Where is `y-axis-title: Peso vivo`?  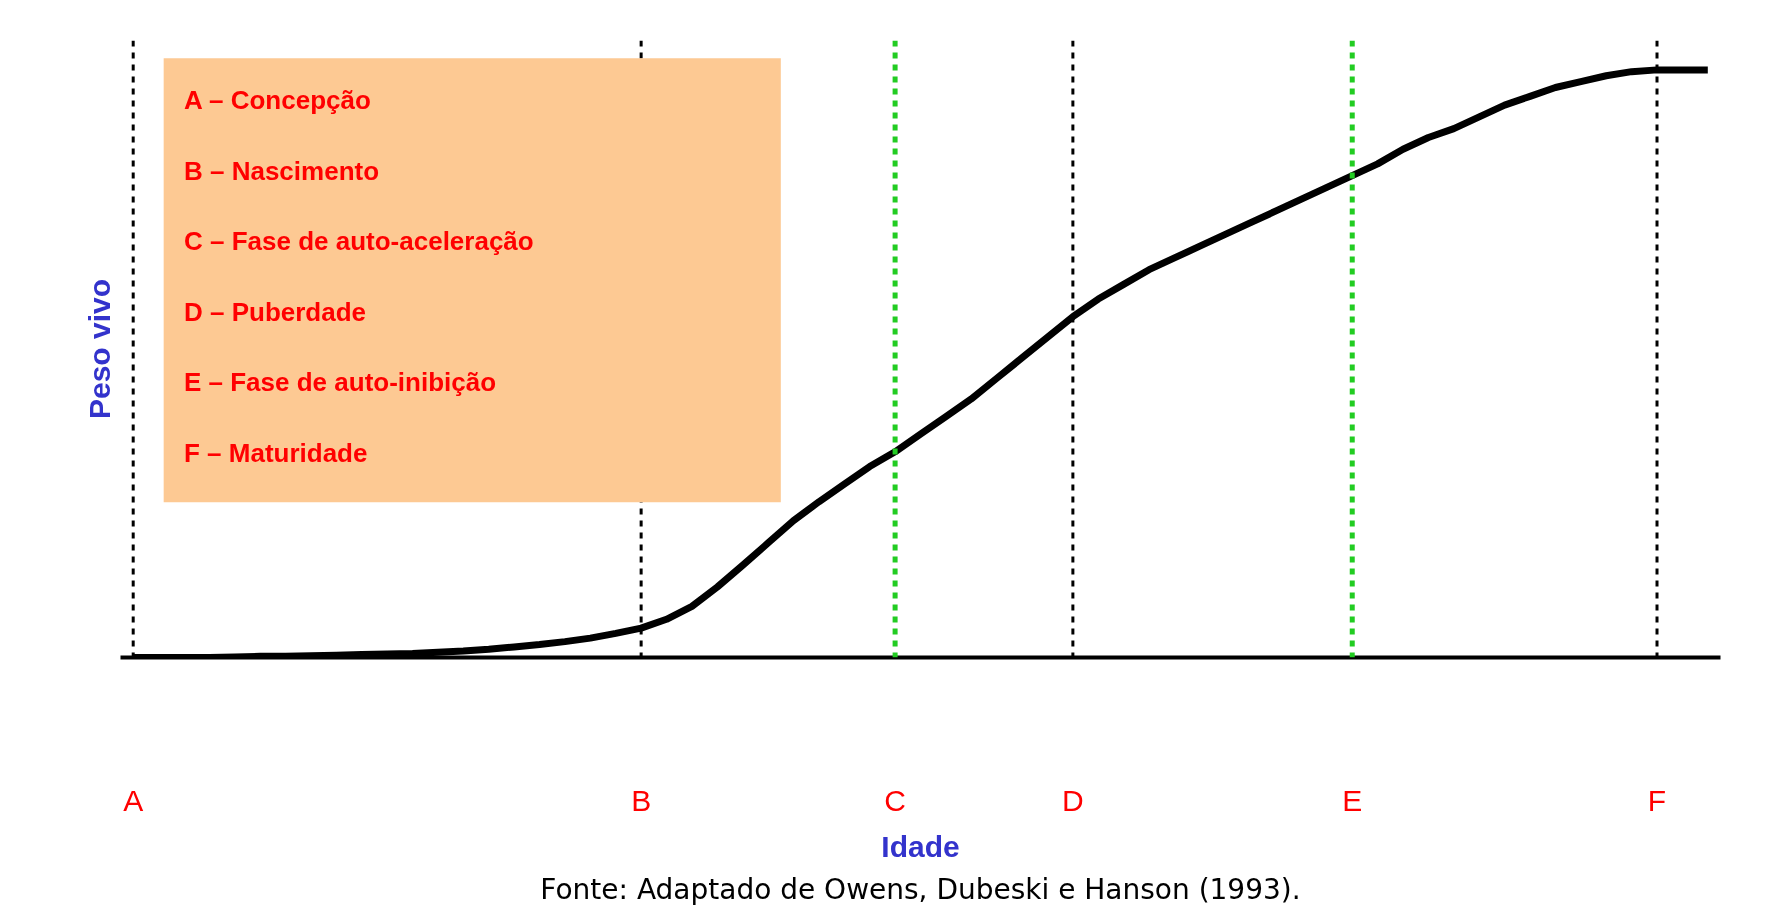 y-axis-title: Peso vivo is located at coordinates (99, 349).